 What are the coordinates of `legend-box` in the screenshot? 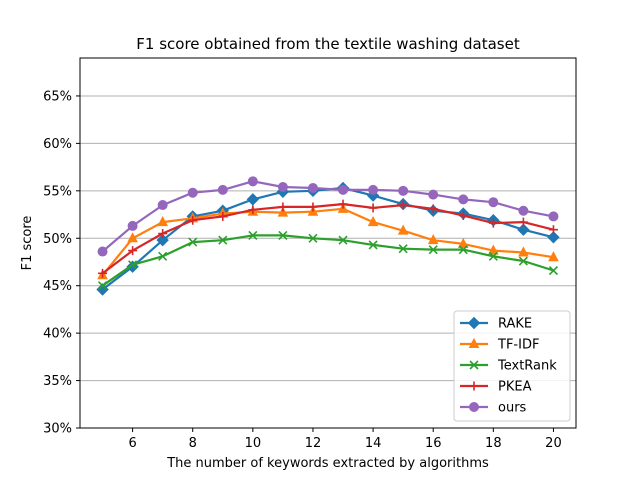 It's located at (512, 366).